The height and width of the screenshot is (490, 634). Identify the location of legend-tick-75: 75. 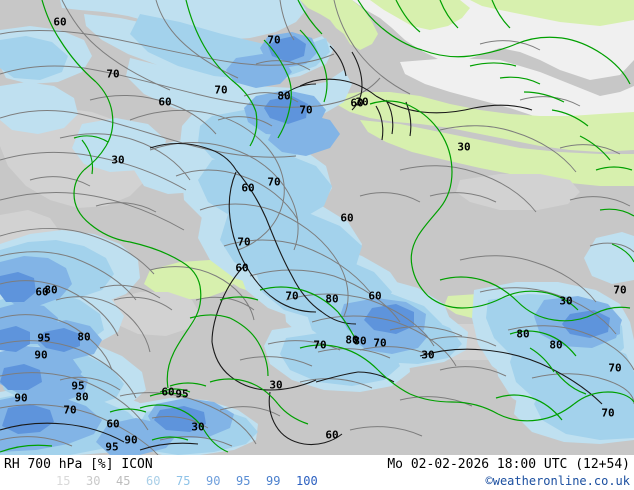
(183, 481).